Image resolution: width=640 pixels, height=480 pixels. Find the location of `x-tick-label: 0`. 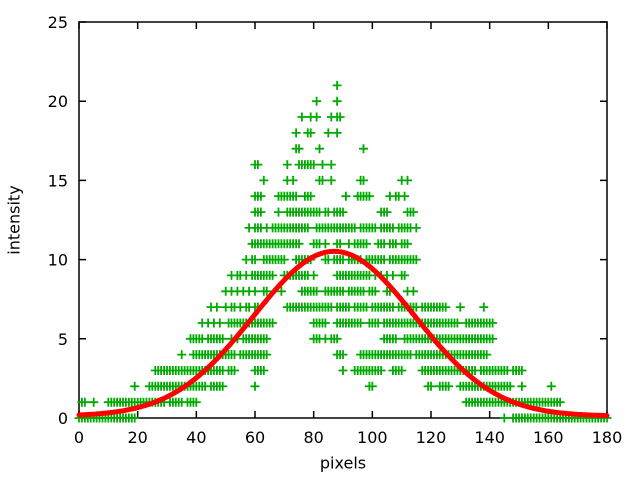

x-tick-label: 0 is located at coordinates (79, 437).